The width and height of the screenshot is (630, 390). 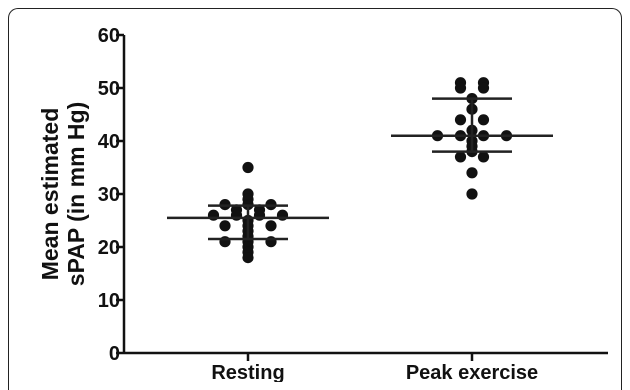 What do you see at coordinates (109, 142) in the screenshot?
I see `y-tick-label: 40` at bounding box center [109, 142].